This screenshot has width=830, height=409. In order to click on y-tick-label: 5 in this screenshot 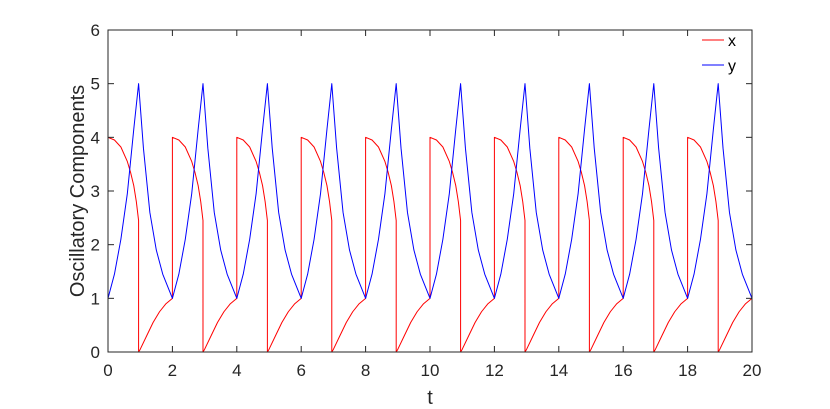, I will do `click(95, 84)`.